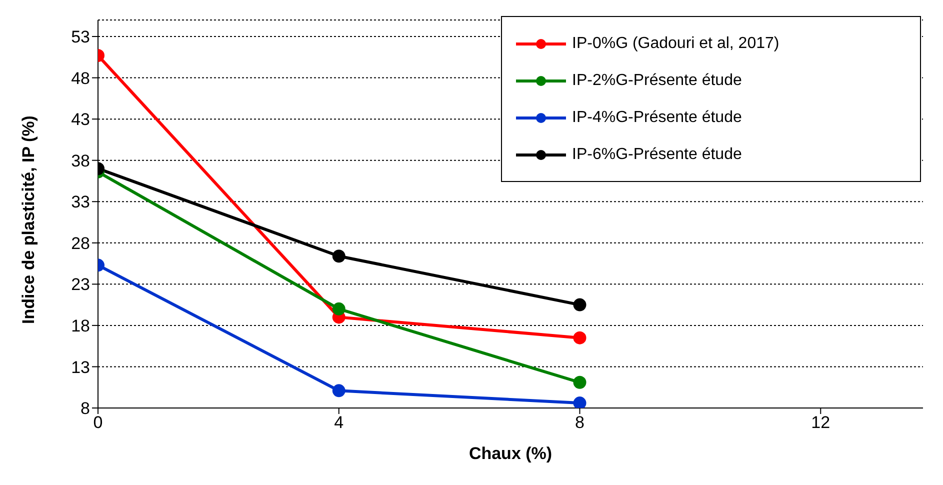 The image size is (943, 485). What do you see at coordinates (339, 422) in the screenshot?
I see `x-tick-label: 4` at bounding box center [339, 422].